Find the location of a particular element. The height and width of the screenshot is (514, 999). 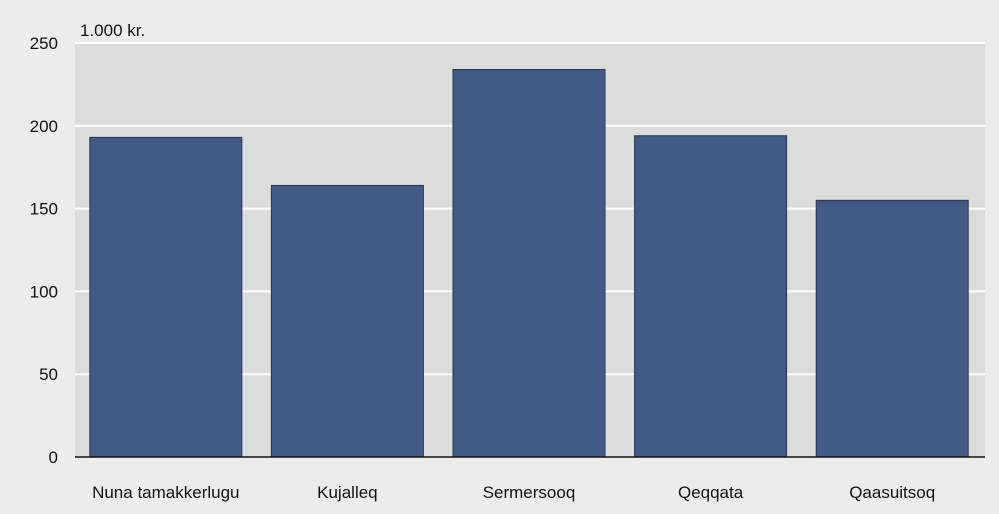

y-tick-labels: 0 50 100 150 200 250 is located at coordinates (44, 250).